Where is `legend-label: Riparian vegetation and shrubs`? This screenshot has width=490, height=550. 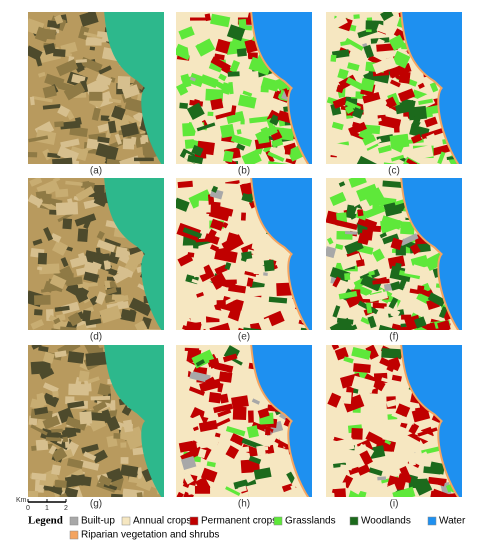 legend-label: Riparian vegetation and shrubs is located at coordinates (150, 535).